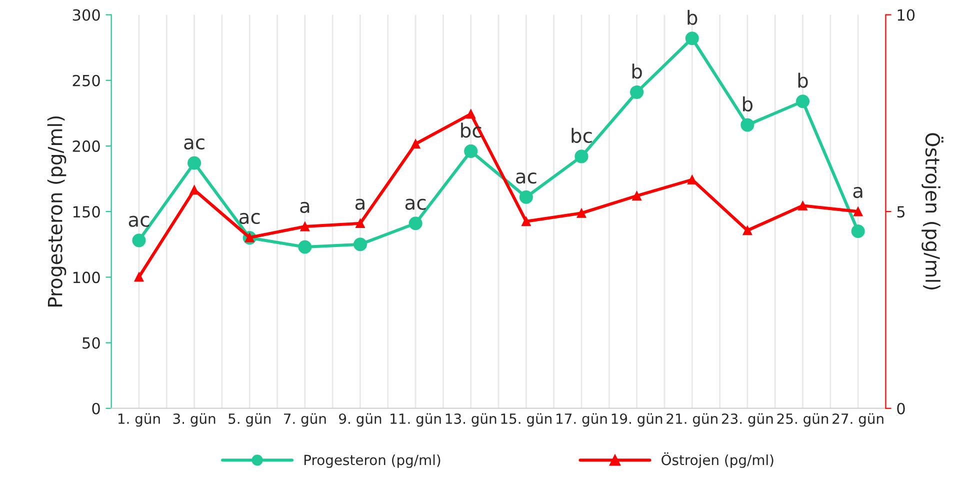  I want to click on x-tick-label: 19. gün, so click(637, 420).